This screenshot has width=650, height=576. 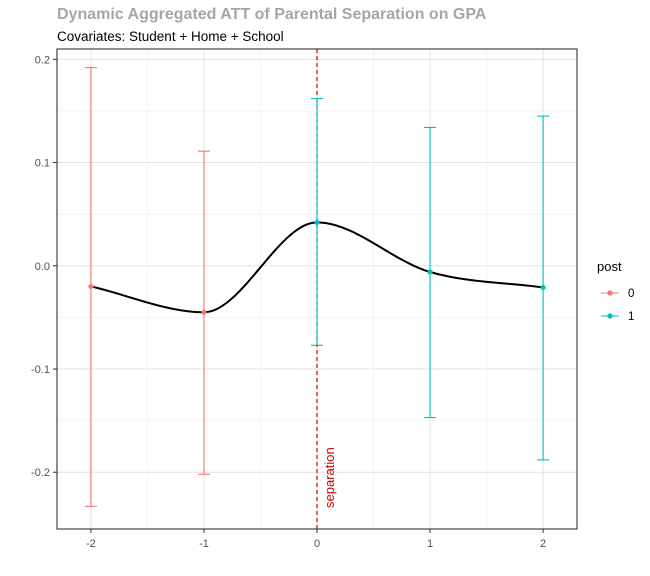 I want to click on x-tick-label: 1, so click(x=430, y=544).